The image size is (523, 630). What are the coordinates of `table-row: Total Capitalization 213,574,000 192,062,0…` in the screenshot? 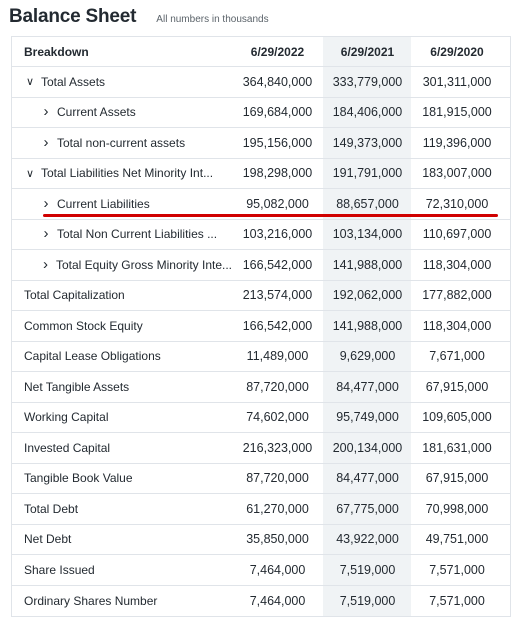 It's located at (261, 296).